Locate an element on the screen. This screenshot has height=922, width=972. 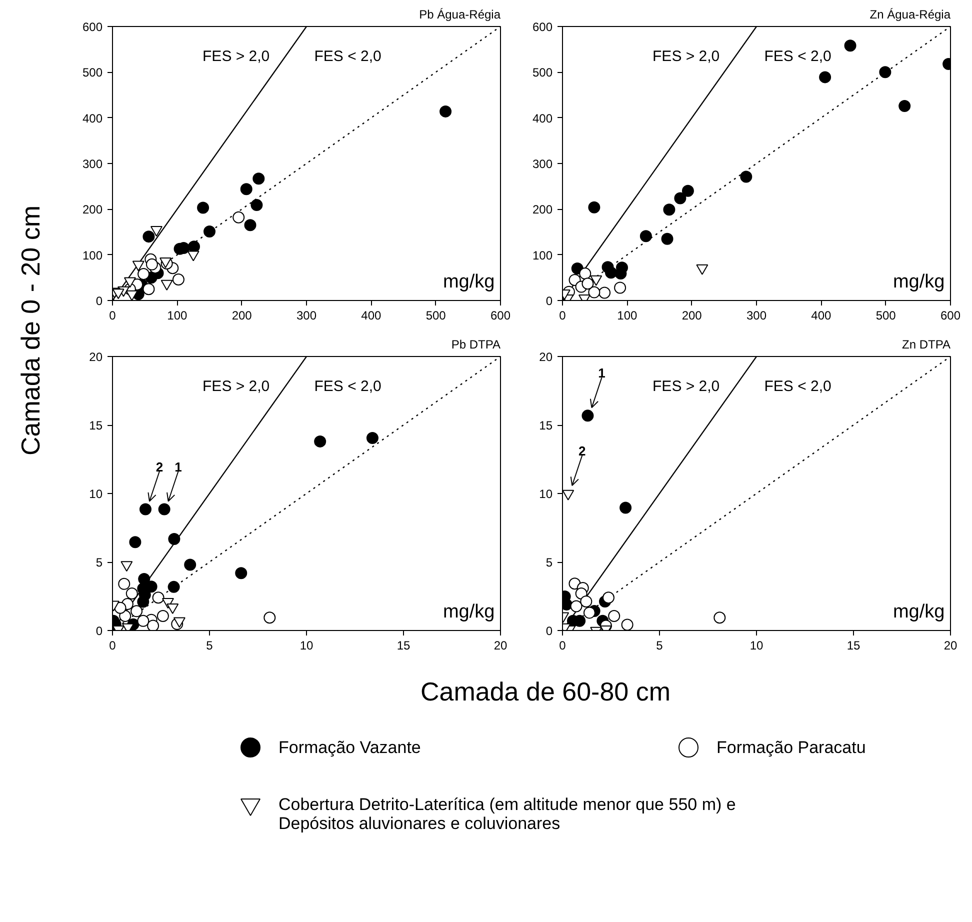
chart-title: Pb Água-Régia is located at coordinates (460, 15).